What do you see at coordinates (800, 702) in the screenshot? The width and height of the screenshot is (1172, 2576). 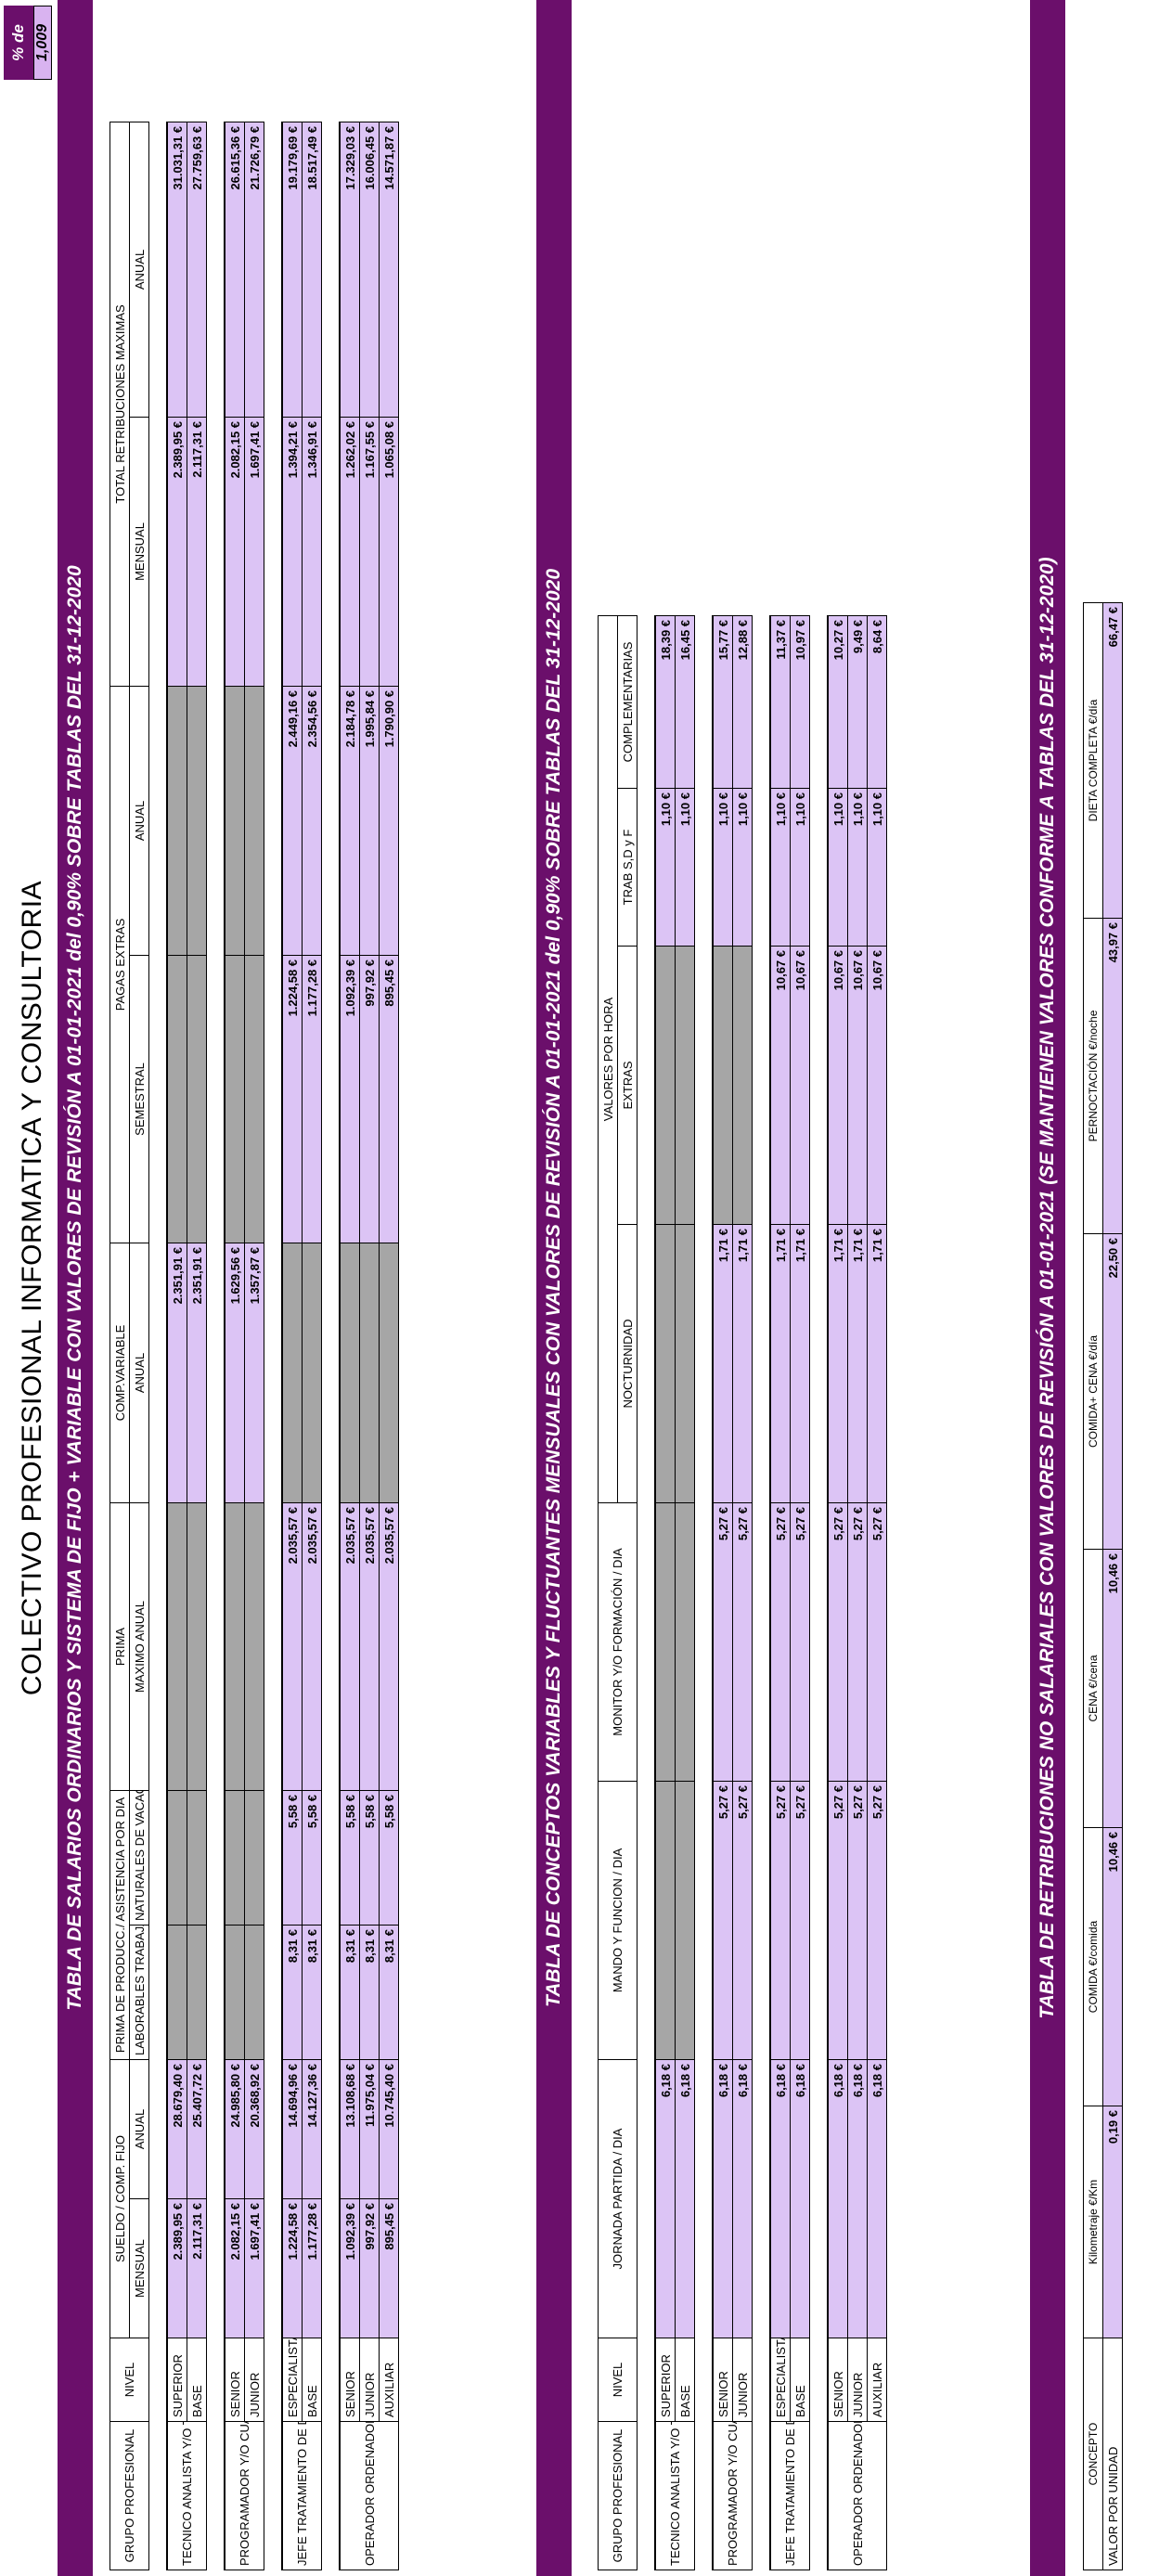 I see `cell-complementarias: 10,97 €` at bounding box center [800, 702].